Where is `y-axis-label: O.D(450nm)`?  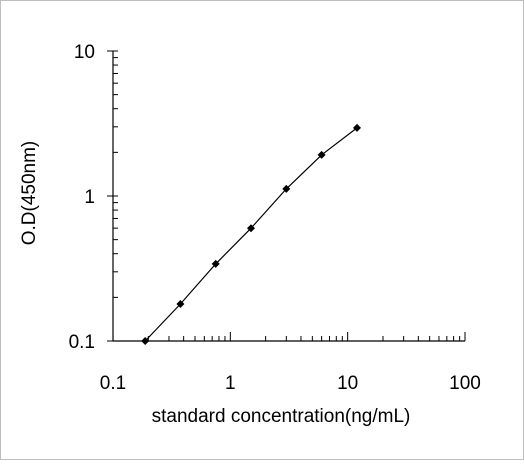
y-axis-label: O.D(450nm) is located at coordinates (29, 193).